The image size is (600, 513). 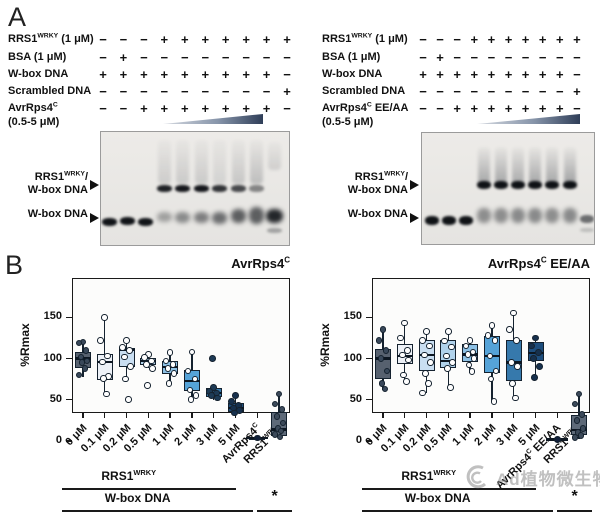 I want to click on y-tick-label: 50, so click(x=55, y=398).